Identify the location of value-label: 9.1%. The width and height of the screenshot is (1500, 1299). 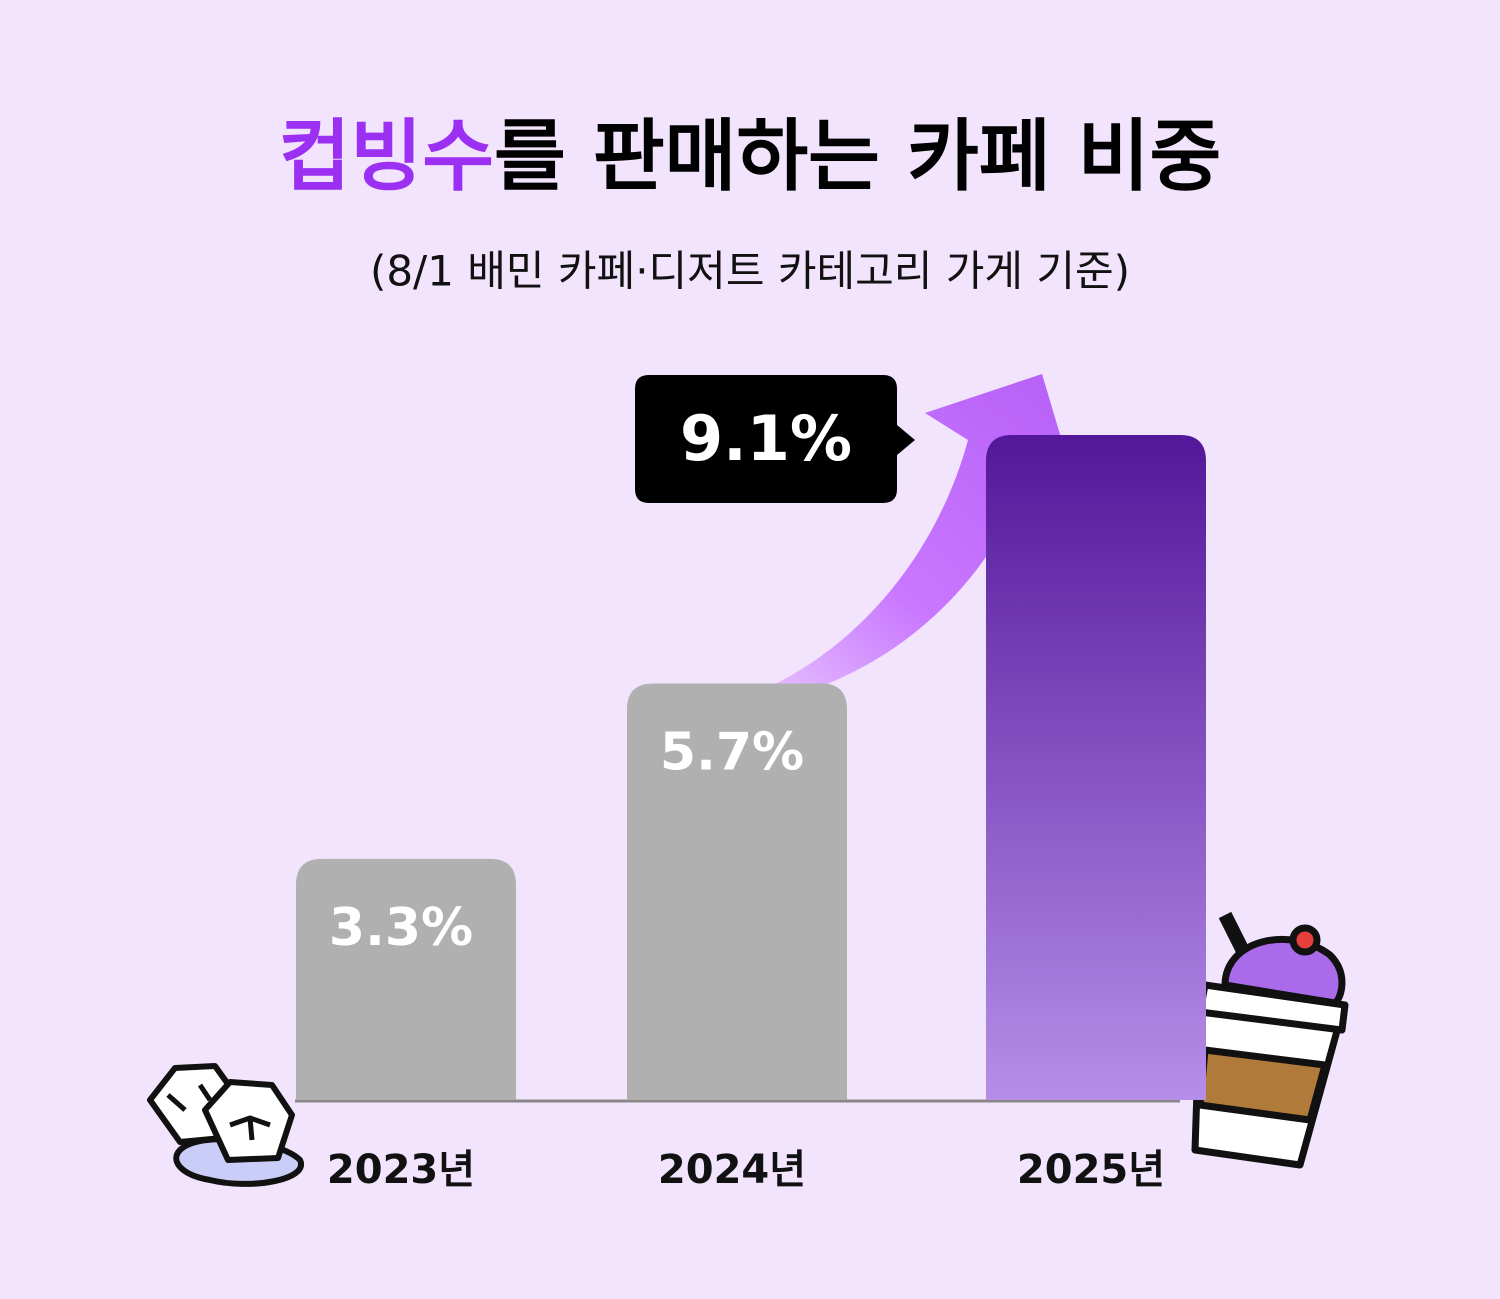
(766, 438).